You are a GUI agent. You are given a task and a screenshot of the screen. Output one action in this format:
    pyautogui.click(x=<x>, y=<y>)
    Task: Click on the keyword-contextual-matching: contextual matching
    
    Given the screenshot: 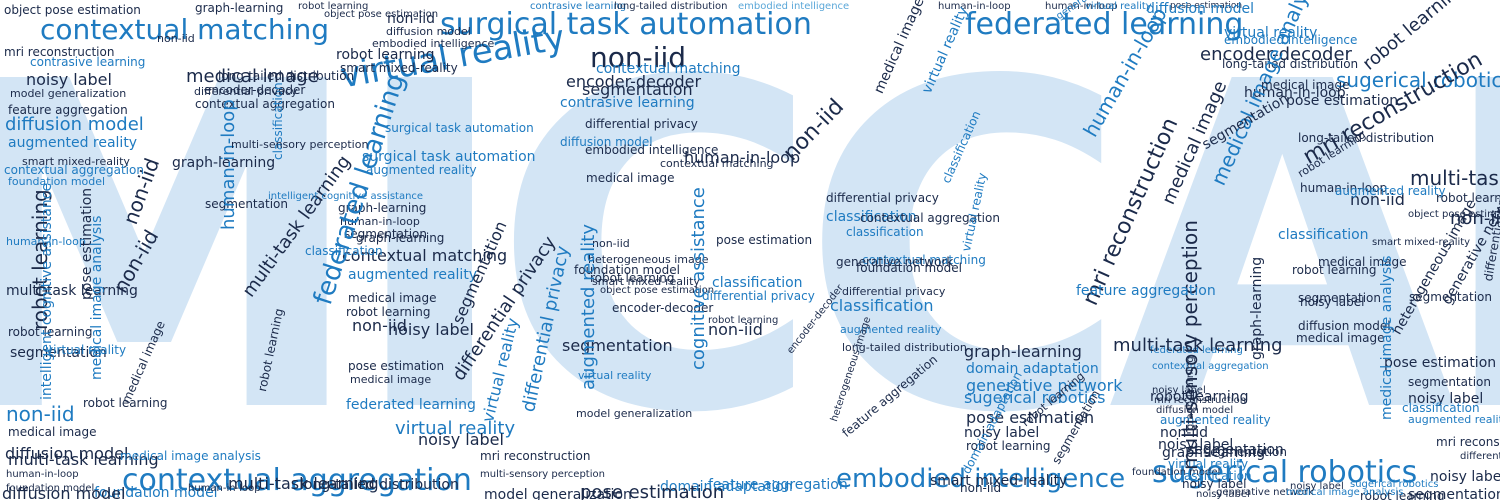 What is the action you would take?
    pyautogui.click(x=184, y=29)
    